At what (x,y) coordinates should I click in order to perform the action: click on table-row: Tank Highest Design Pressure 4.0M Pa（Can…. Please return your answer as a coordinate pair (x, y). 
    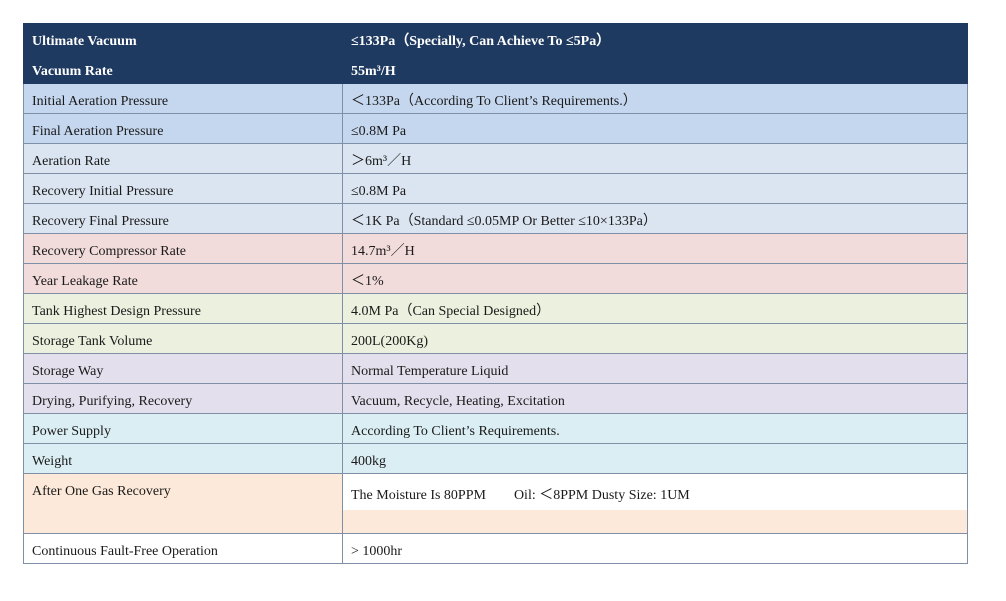
    Looking at the image, I should click on (495, 308).